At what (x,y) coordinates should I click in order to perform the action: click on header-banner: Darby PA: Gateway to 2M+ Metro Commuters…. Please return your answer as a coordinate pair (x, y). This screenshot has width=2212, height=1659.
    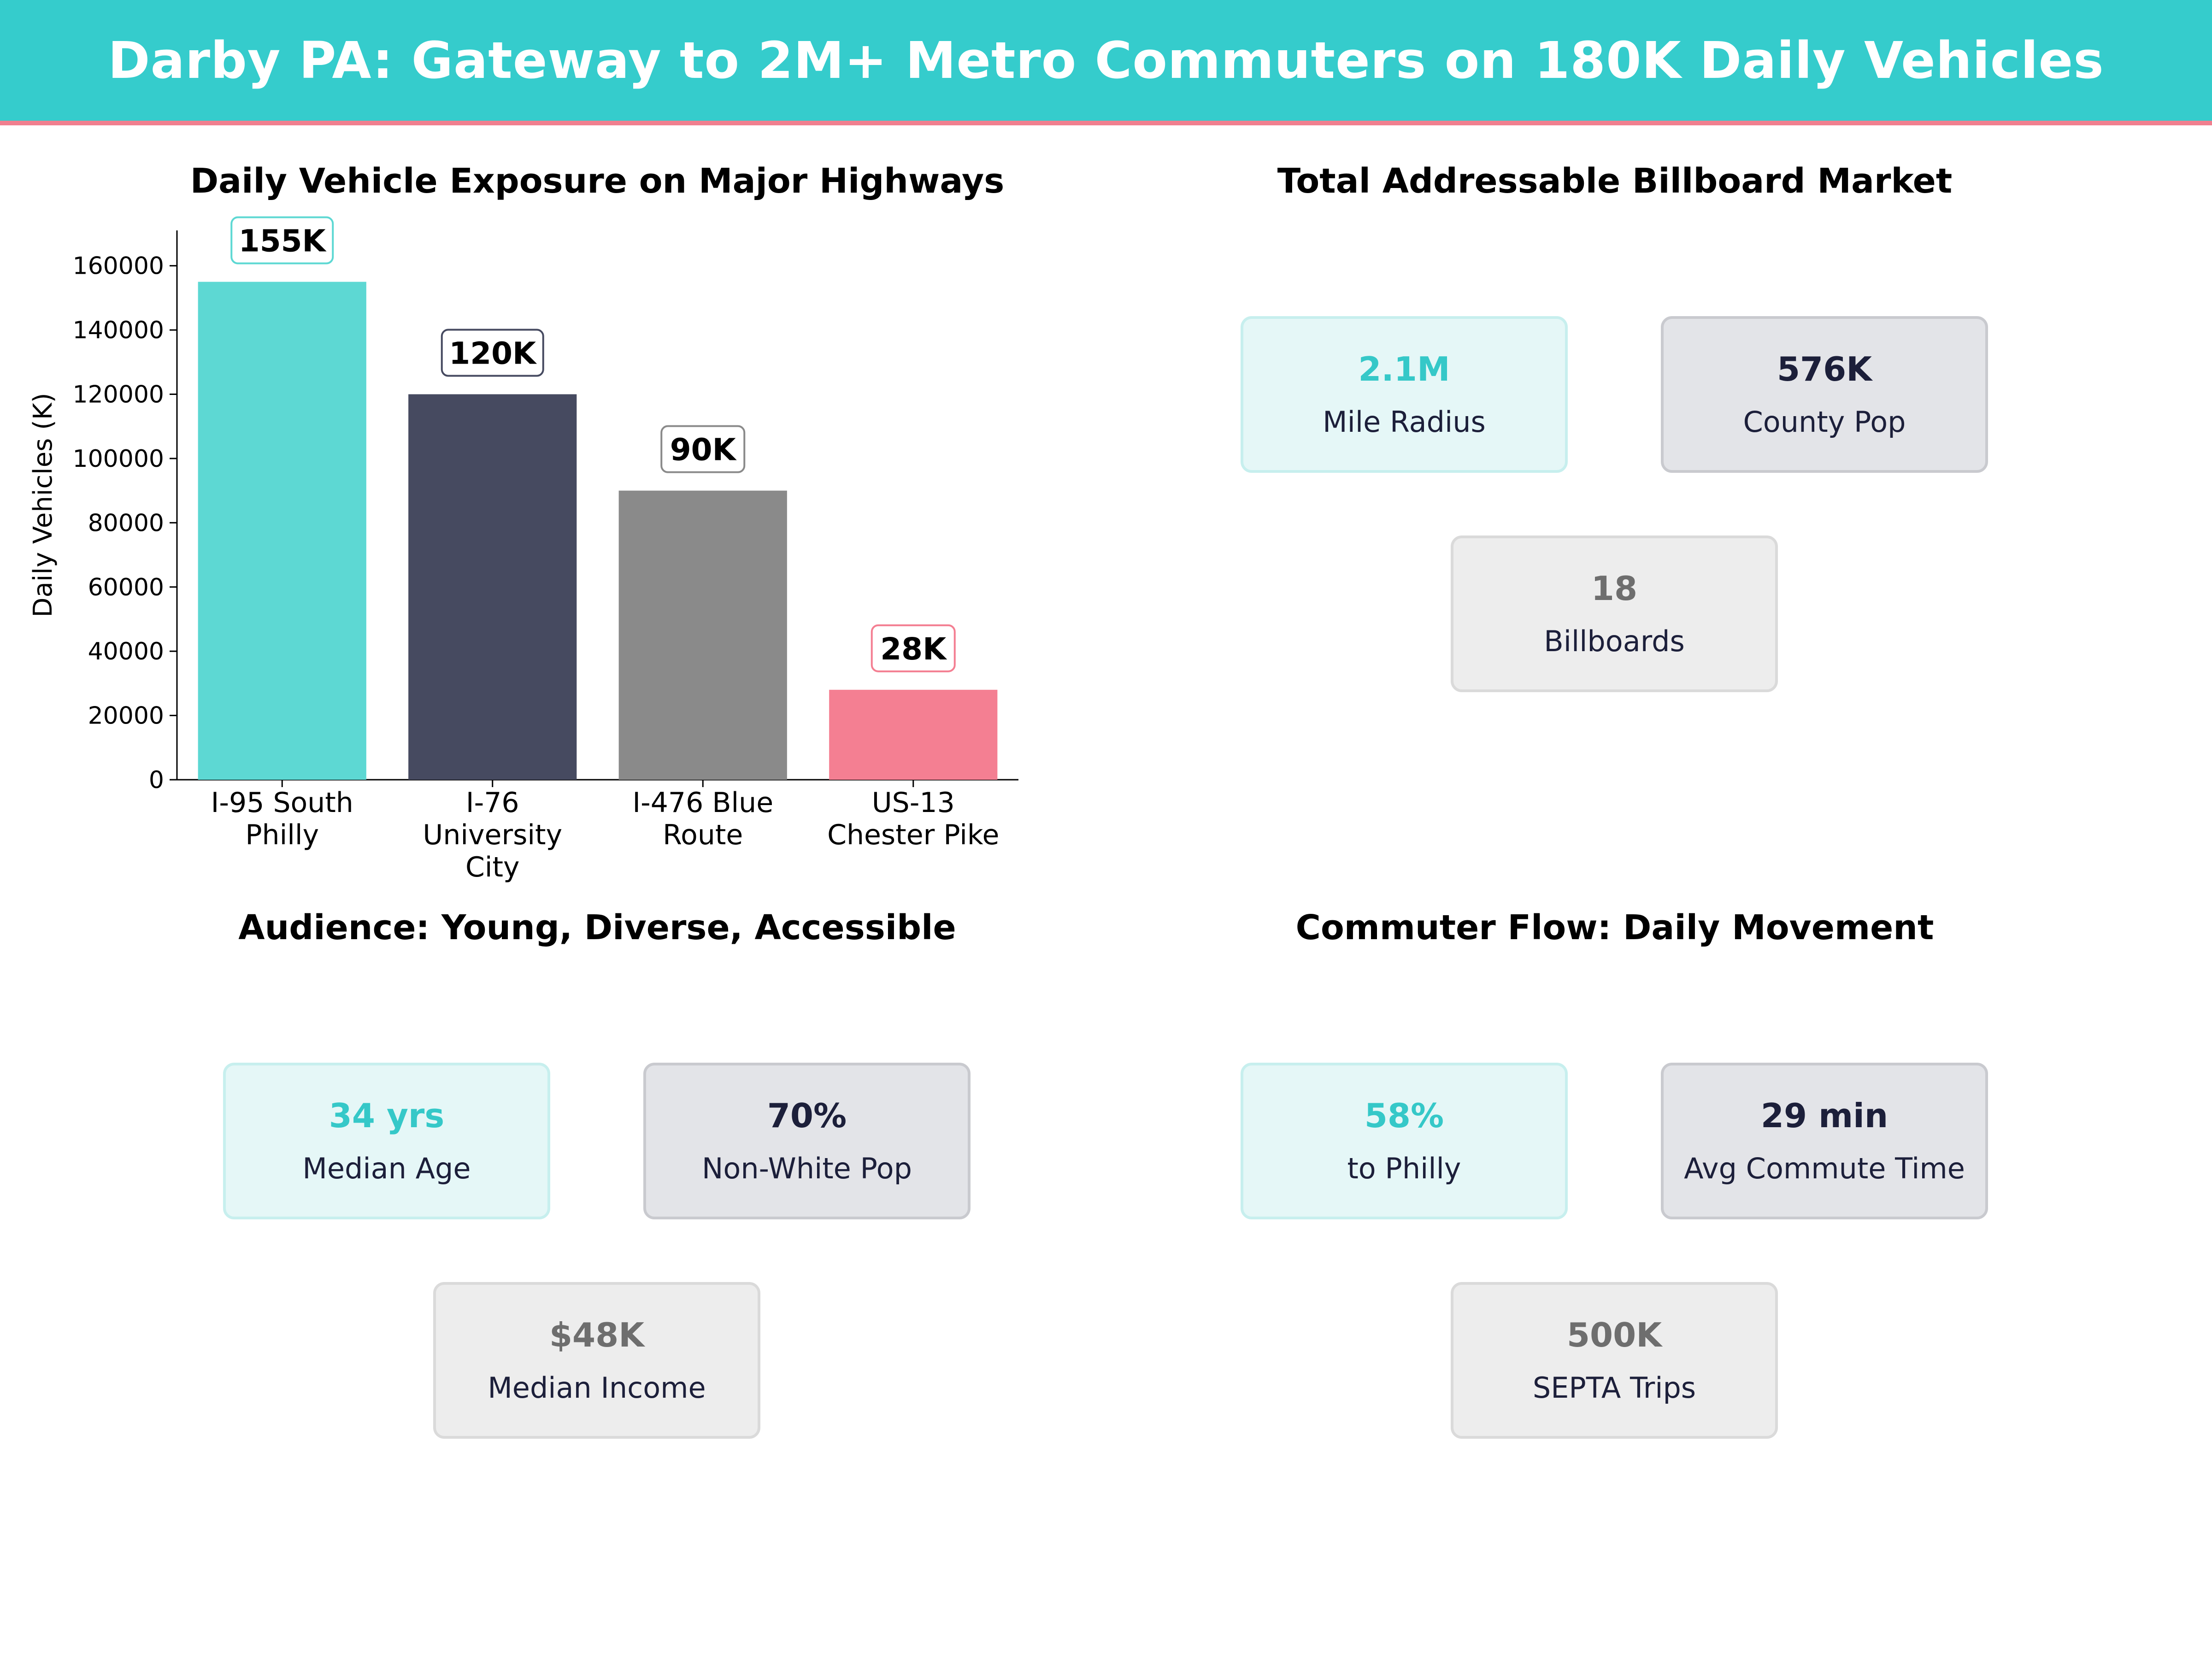
    Looking at the image, I should click on (1106, 62).